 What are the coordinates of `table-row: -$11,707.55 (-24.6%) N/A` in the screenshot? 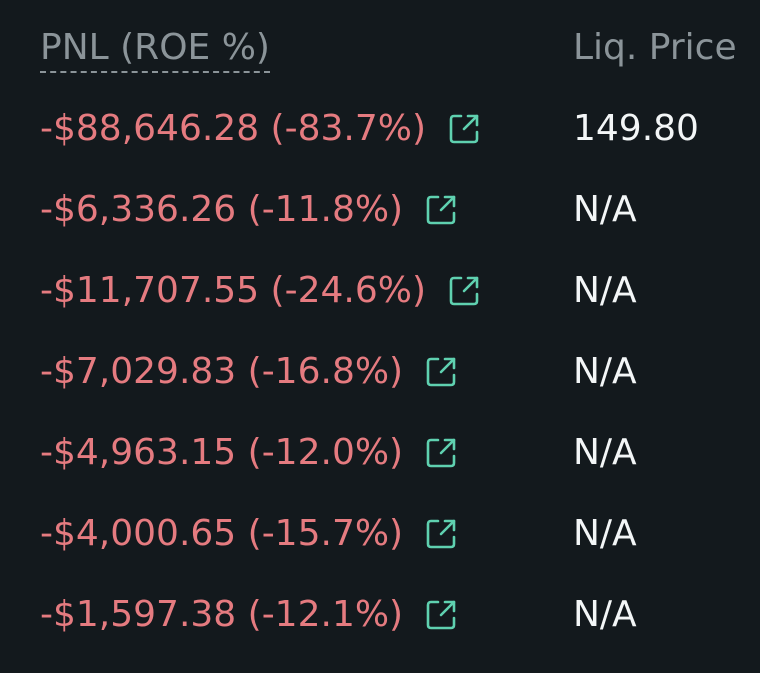 It's located at (380, 290).